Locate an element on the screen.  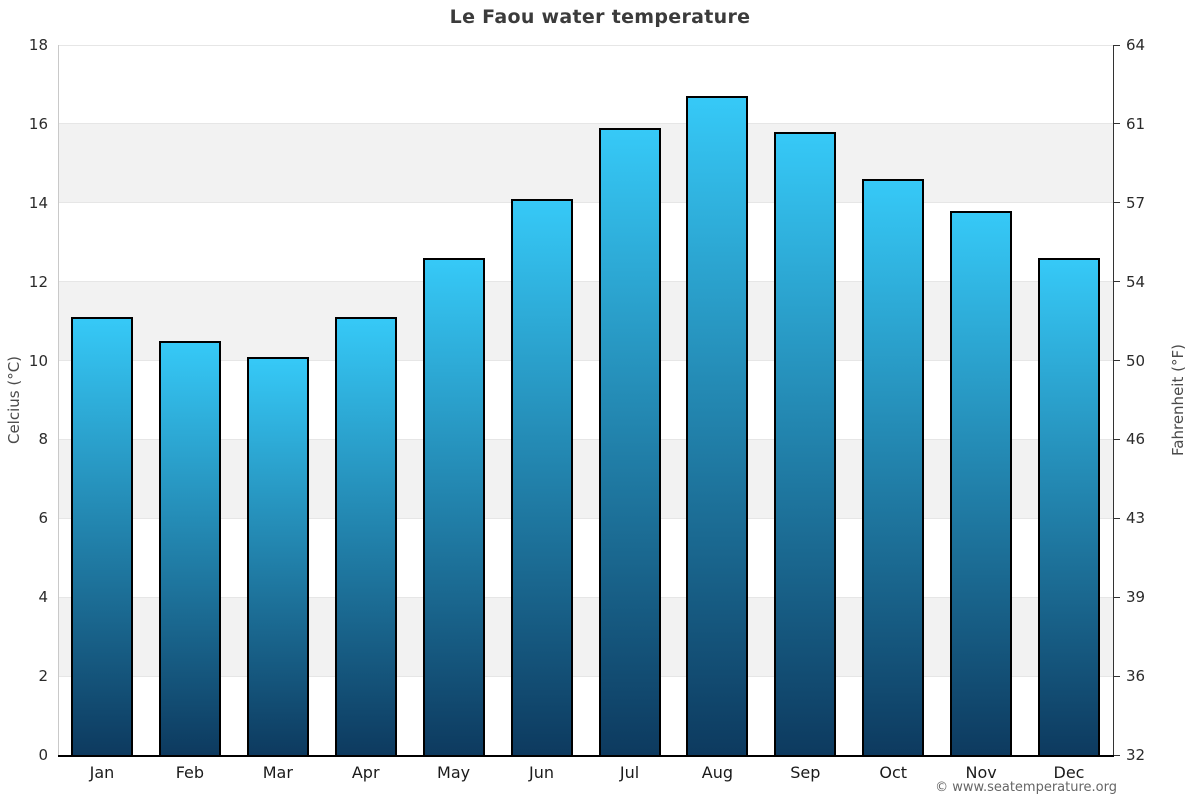
y-tick-label-celsius: 6 is located at coordinates (43, 518).